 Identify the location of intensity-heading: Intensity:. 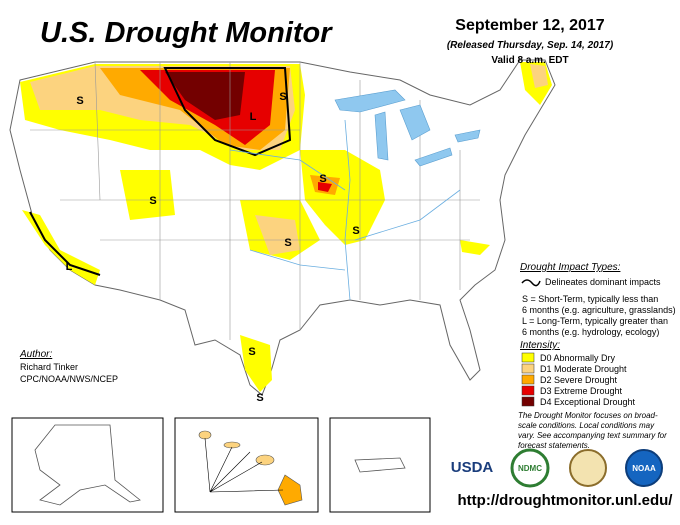
(540, 345).